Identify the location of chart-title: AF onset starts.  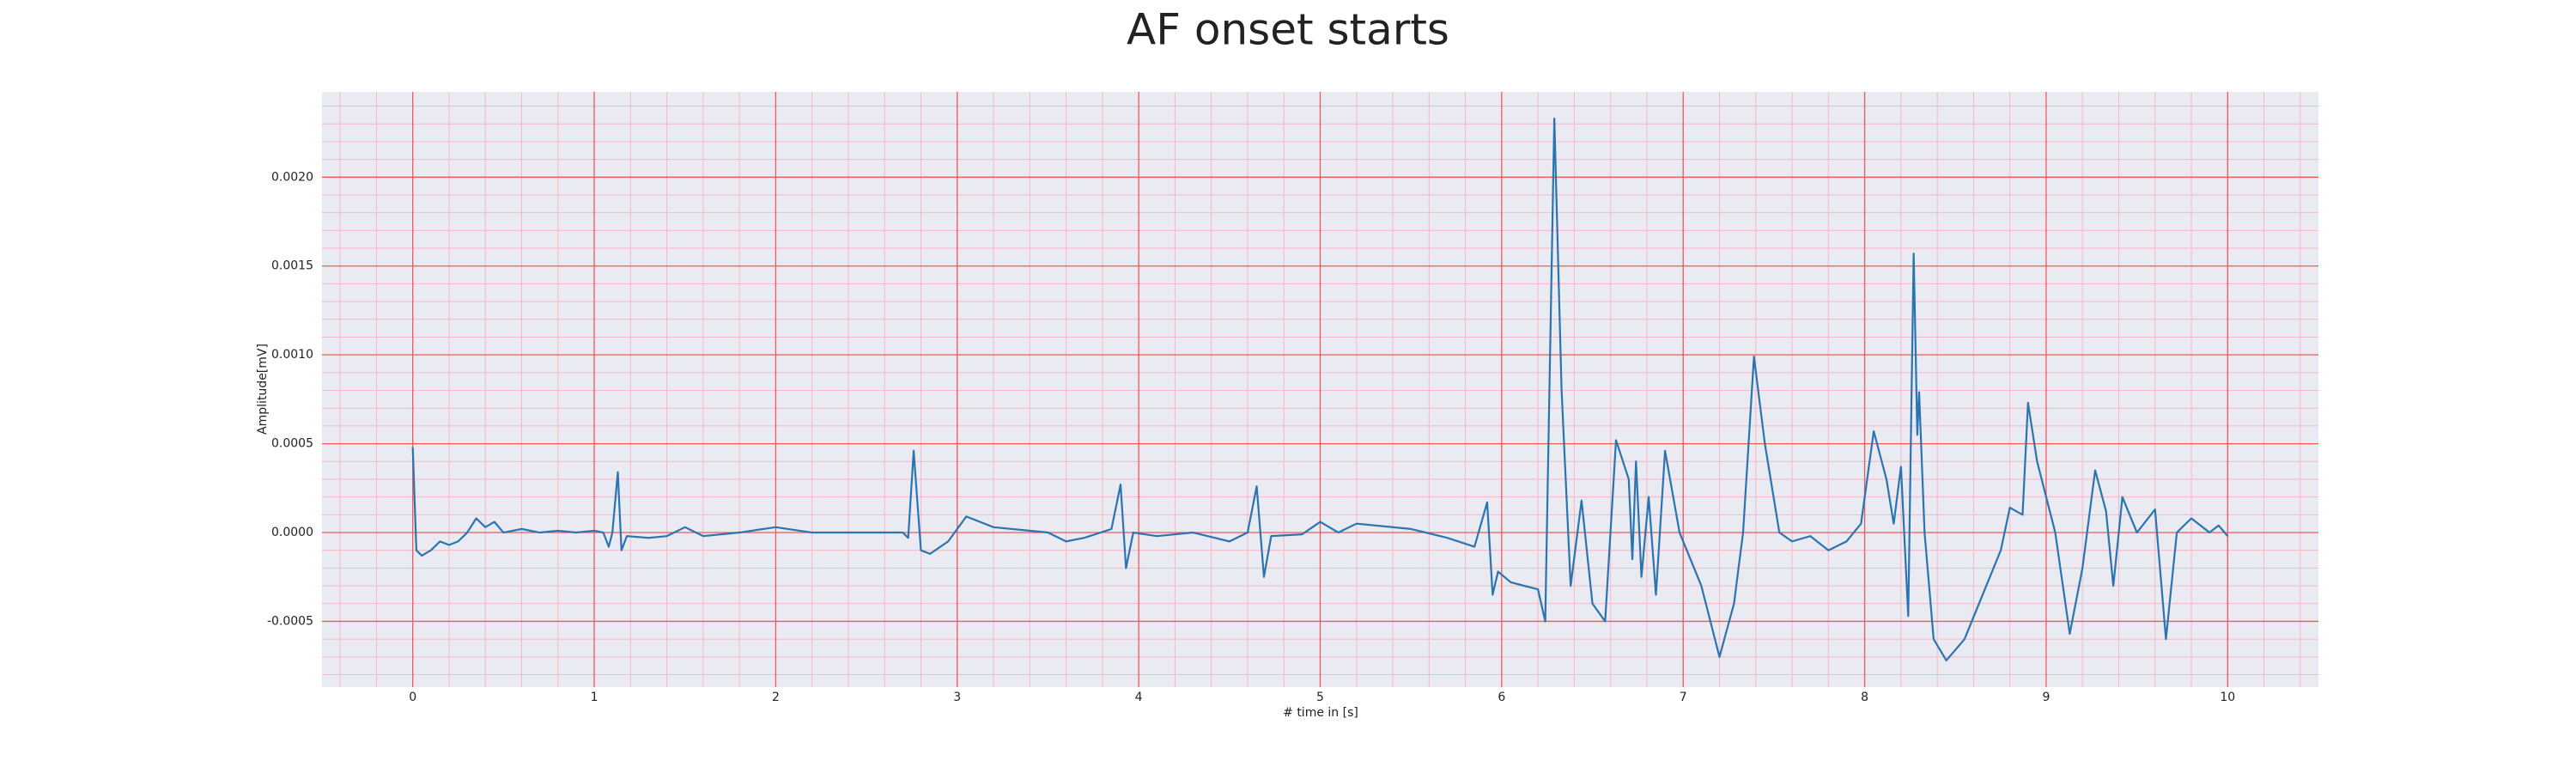
(1288, 30).